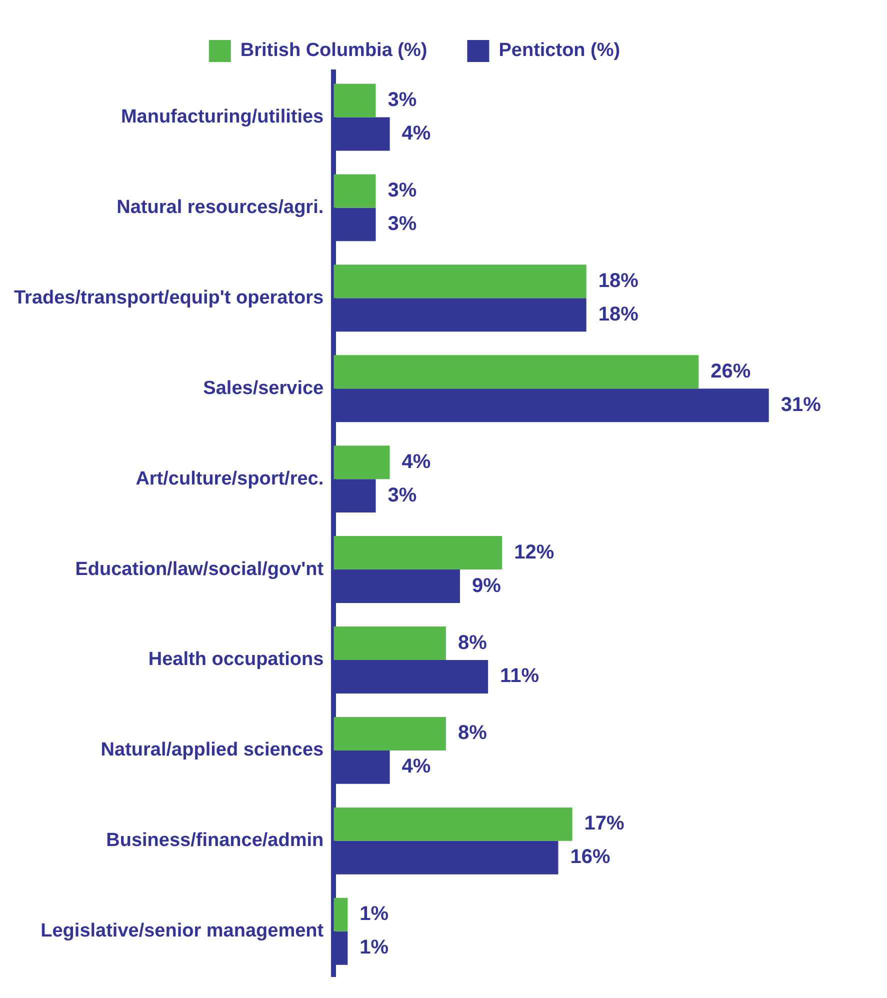 This screenshot has width=887, height=998. What do you see at coordinates (212, 750) in the screenshot?
I see `y-tick-label: Natural/applied sciences` at bounding box center [212, 750].